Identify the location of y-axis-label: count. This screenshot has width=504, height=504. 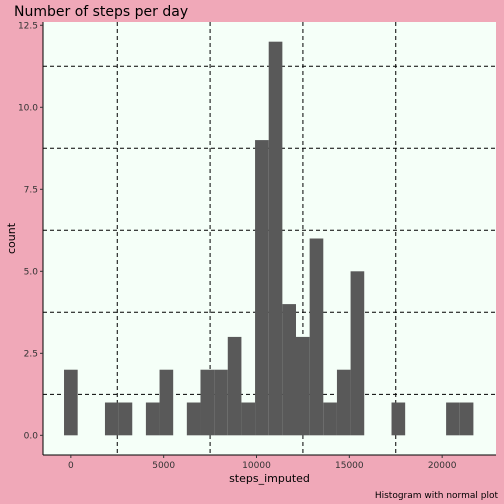
(11, 238).